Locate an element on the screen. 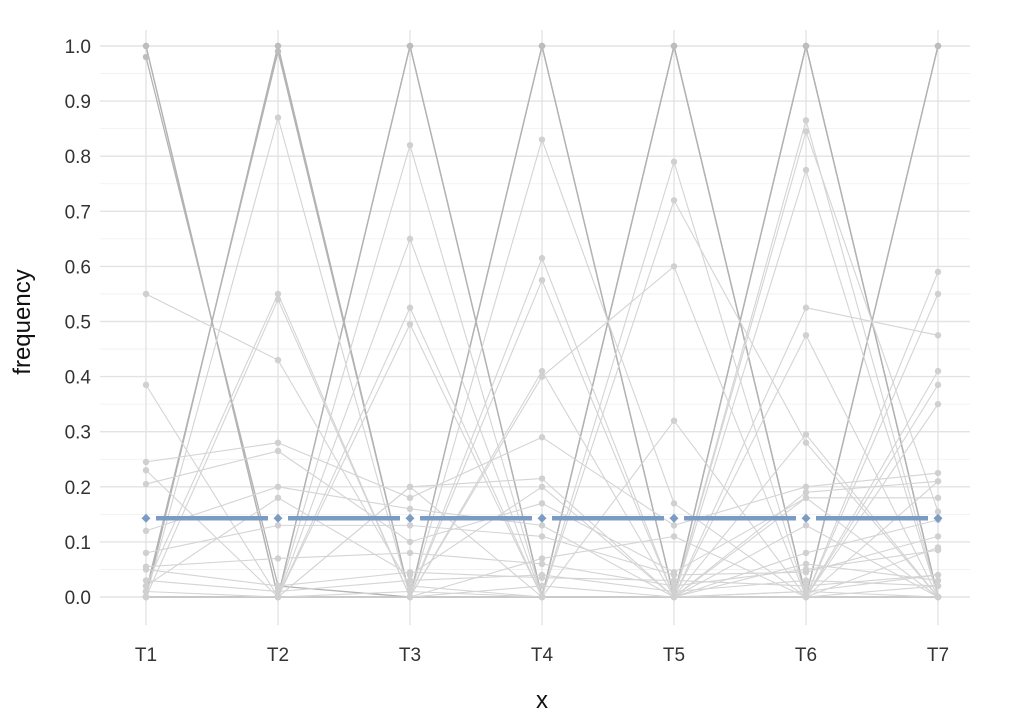 The width and height of the screenshot is (1018, 720). y-tick-label: 0.3 is located at coordinates (78, 433).